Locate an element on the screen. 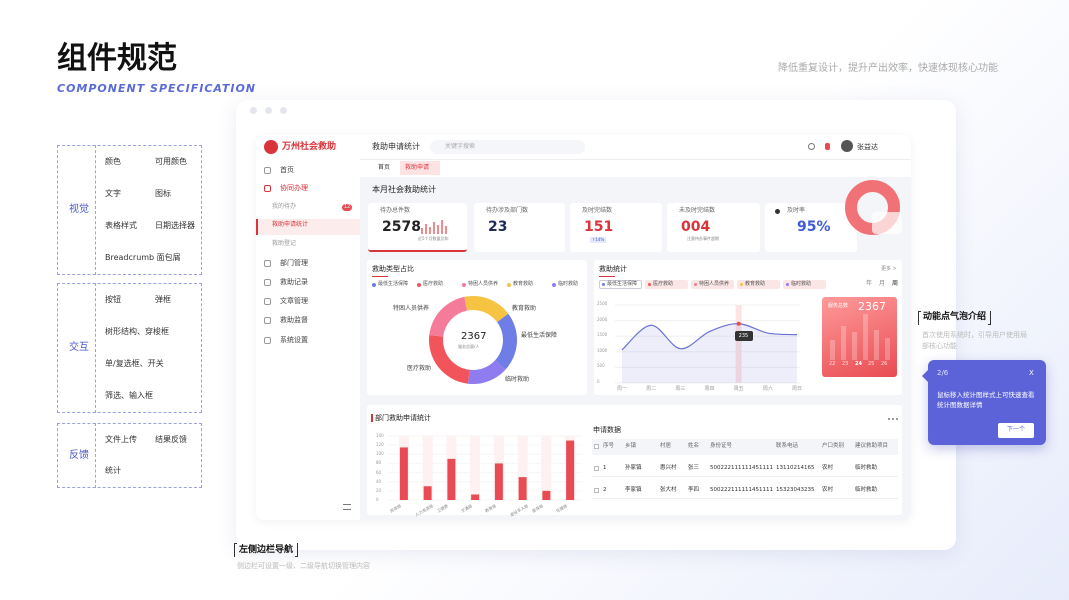  annotation-text: 侧边栏可设置一级、二级导航切换管理内容 is located at coordinates (303, 566).